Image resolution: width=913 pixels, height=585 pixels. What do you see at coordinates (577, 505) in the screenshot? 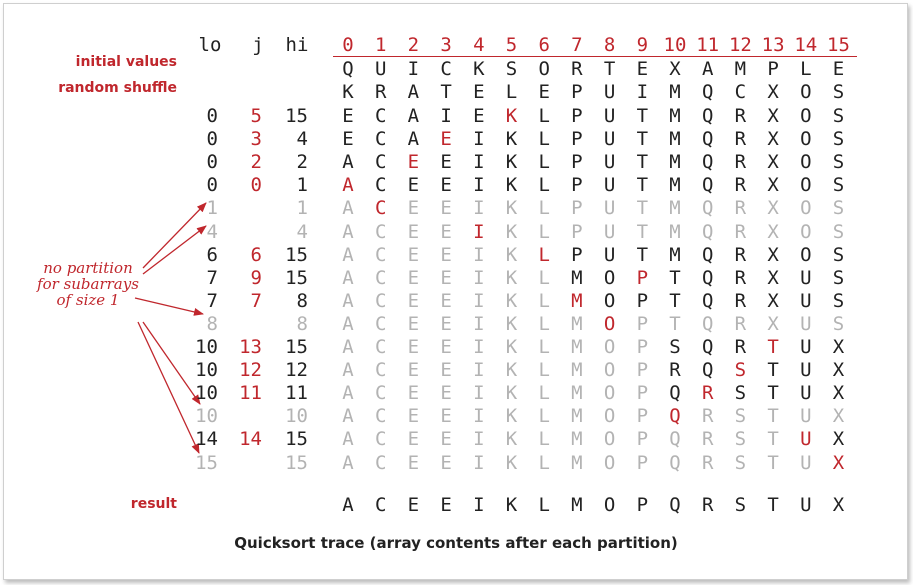
I see `result-cell: M` at bounding box center [577, 505].